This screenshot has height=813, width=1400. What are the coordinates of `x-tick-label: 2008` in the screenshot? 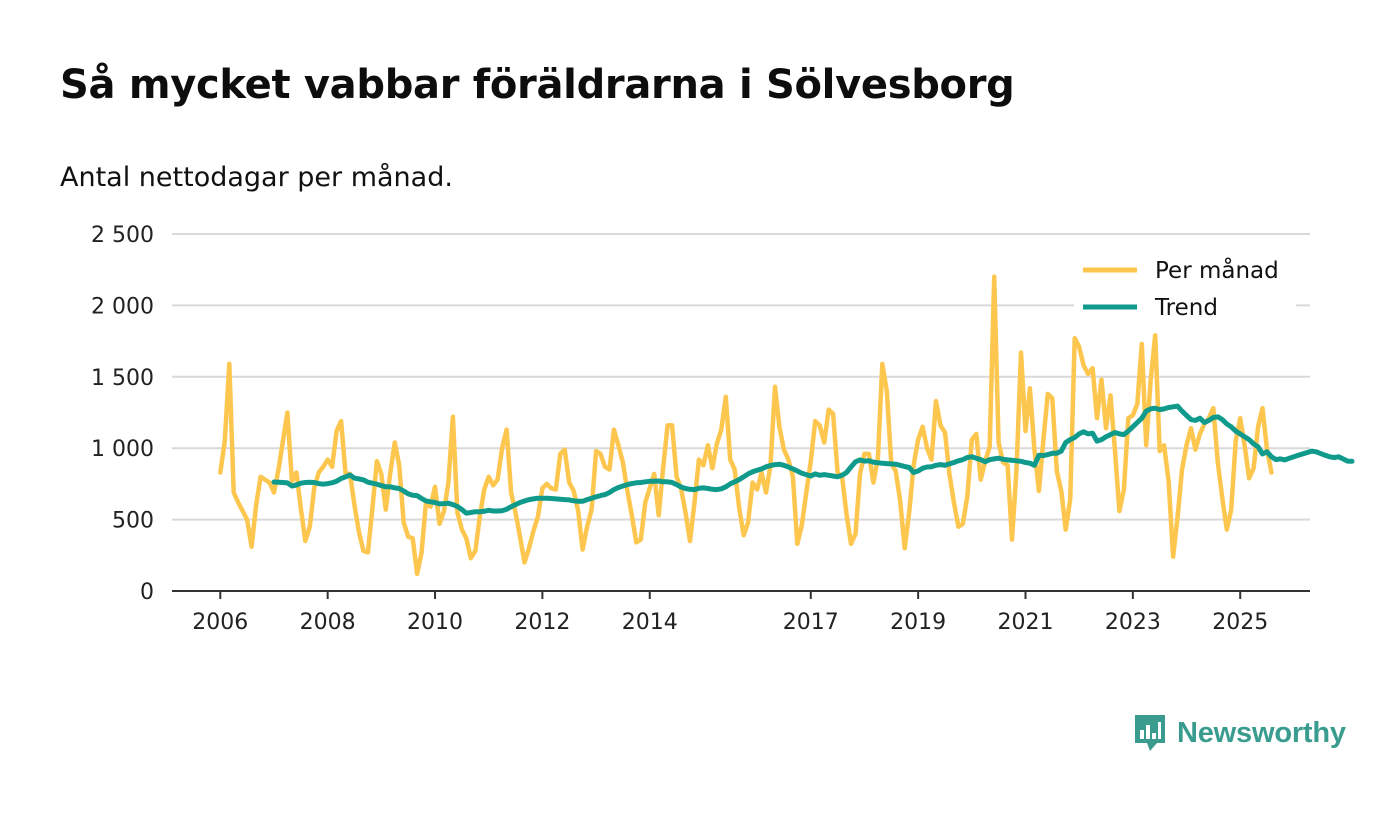 It's located at (328, 622).